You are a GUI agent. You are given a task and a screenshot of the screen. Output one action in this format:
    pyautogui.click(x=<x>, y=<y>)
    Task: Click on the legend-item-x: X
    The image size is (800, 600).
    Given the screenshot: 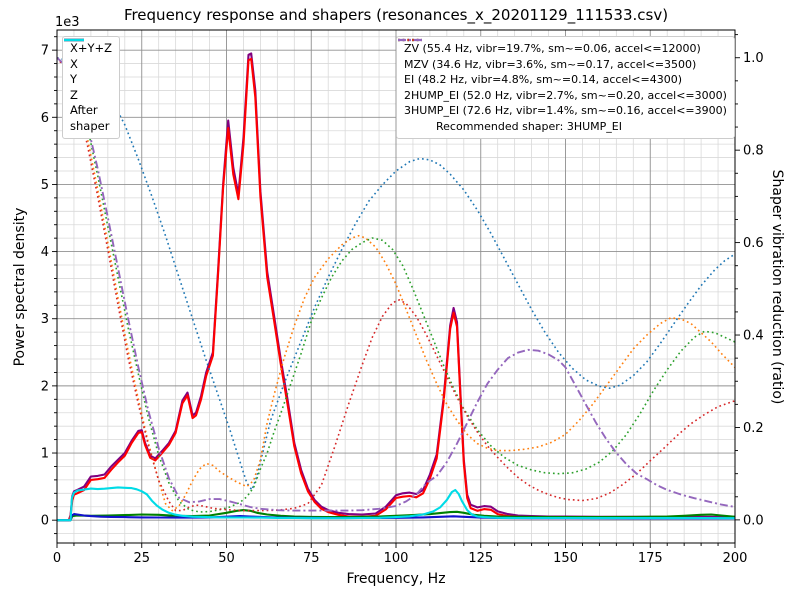 What is the action you would take?
    pyautogui.click(x=88, y=55)
    